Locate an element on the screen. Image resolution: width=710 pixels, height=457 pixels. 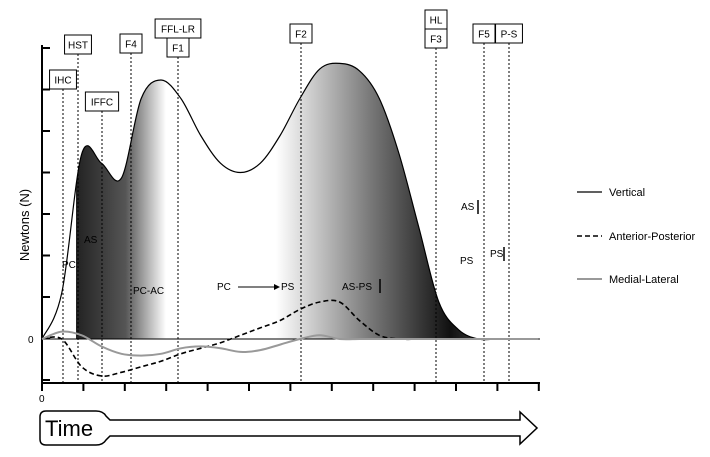
phase-label-pc-1: PC is located at coordinates (69, 265).